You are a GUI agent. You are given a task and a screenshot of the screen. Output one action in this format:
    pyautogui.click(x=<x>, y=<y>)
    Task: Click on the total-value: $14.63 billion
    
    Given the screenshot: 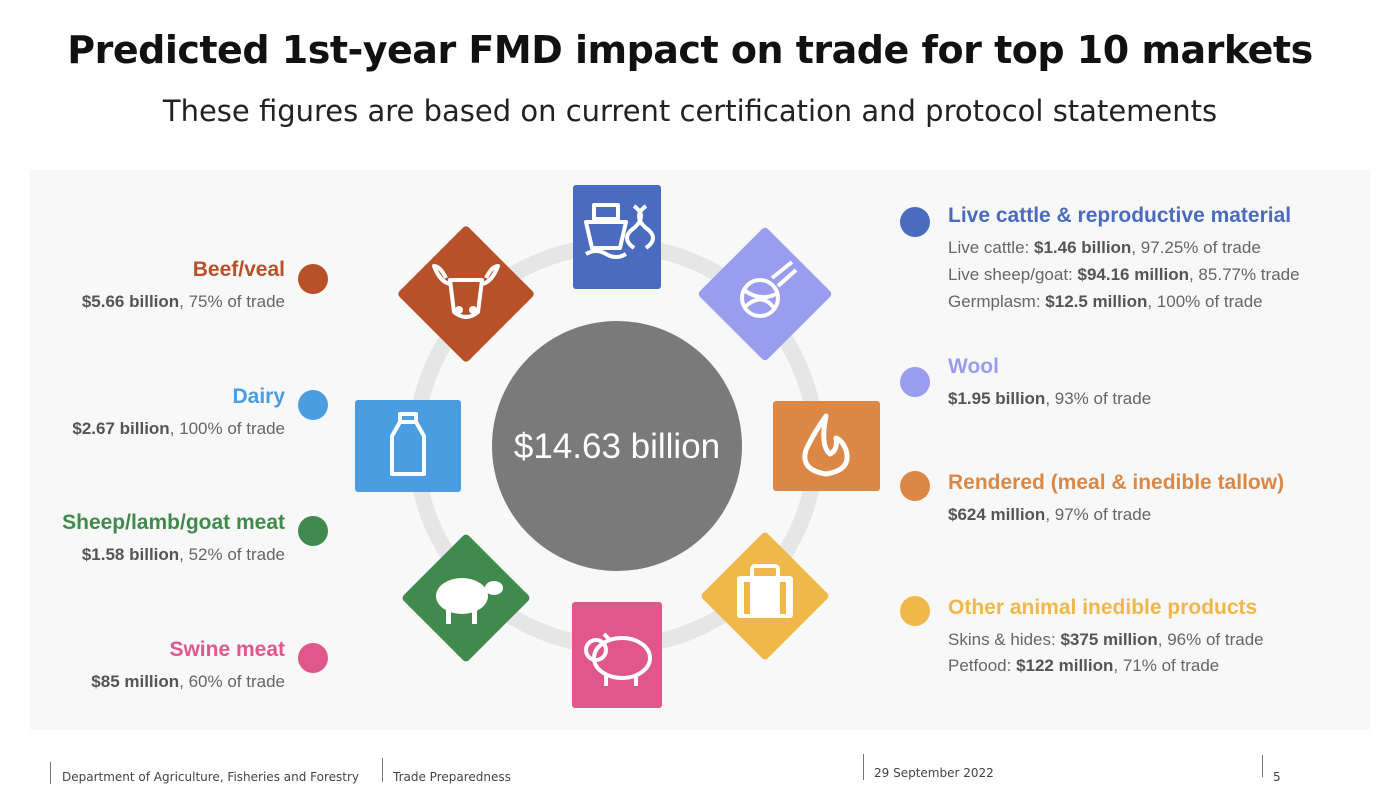 What is the action you would take?
    pyautogui.click(x=617, y=446)
    